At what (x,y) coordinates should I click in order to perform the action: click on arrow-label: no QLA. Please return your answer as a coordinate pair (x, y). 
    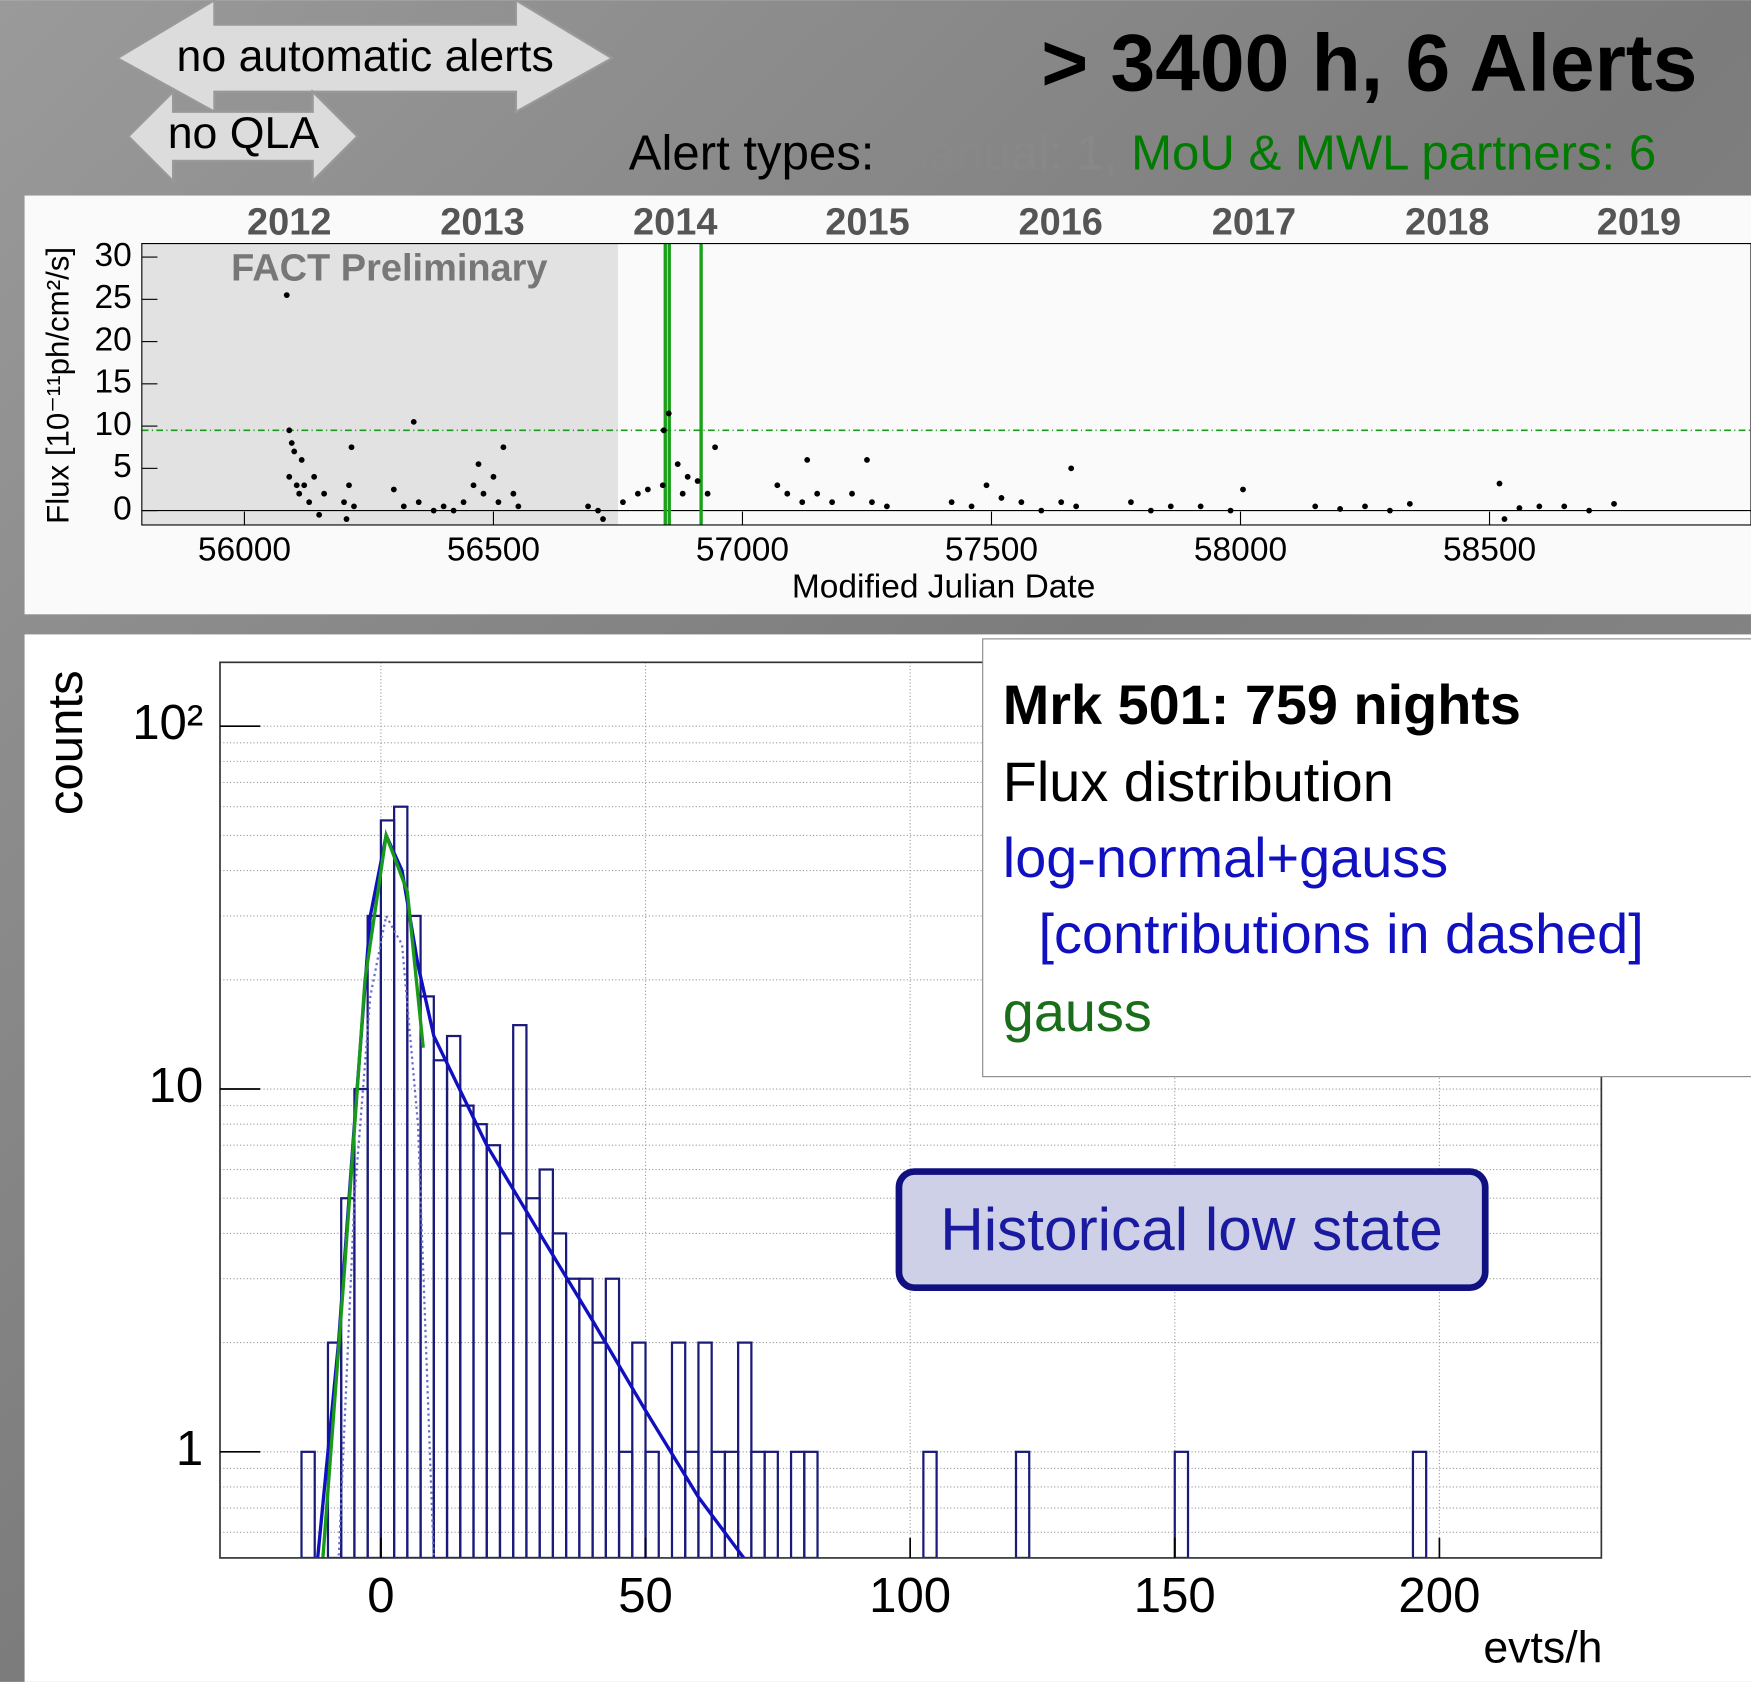
    Looking at the image, I should click on (244, 133).